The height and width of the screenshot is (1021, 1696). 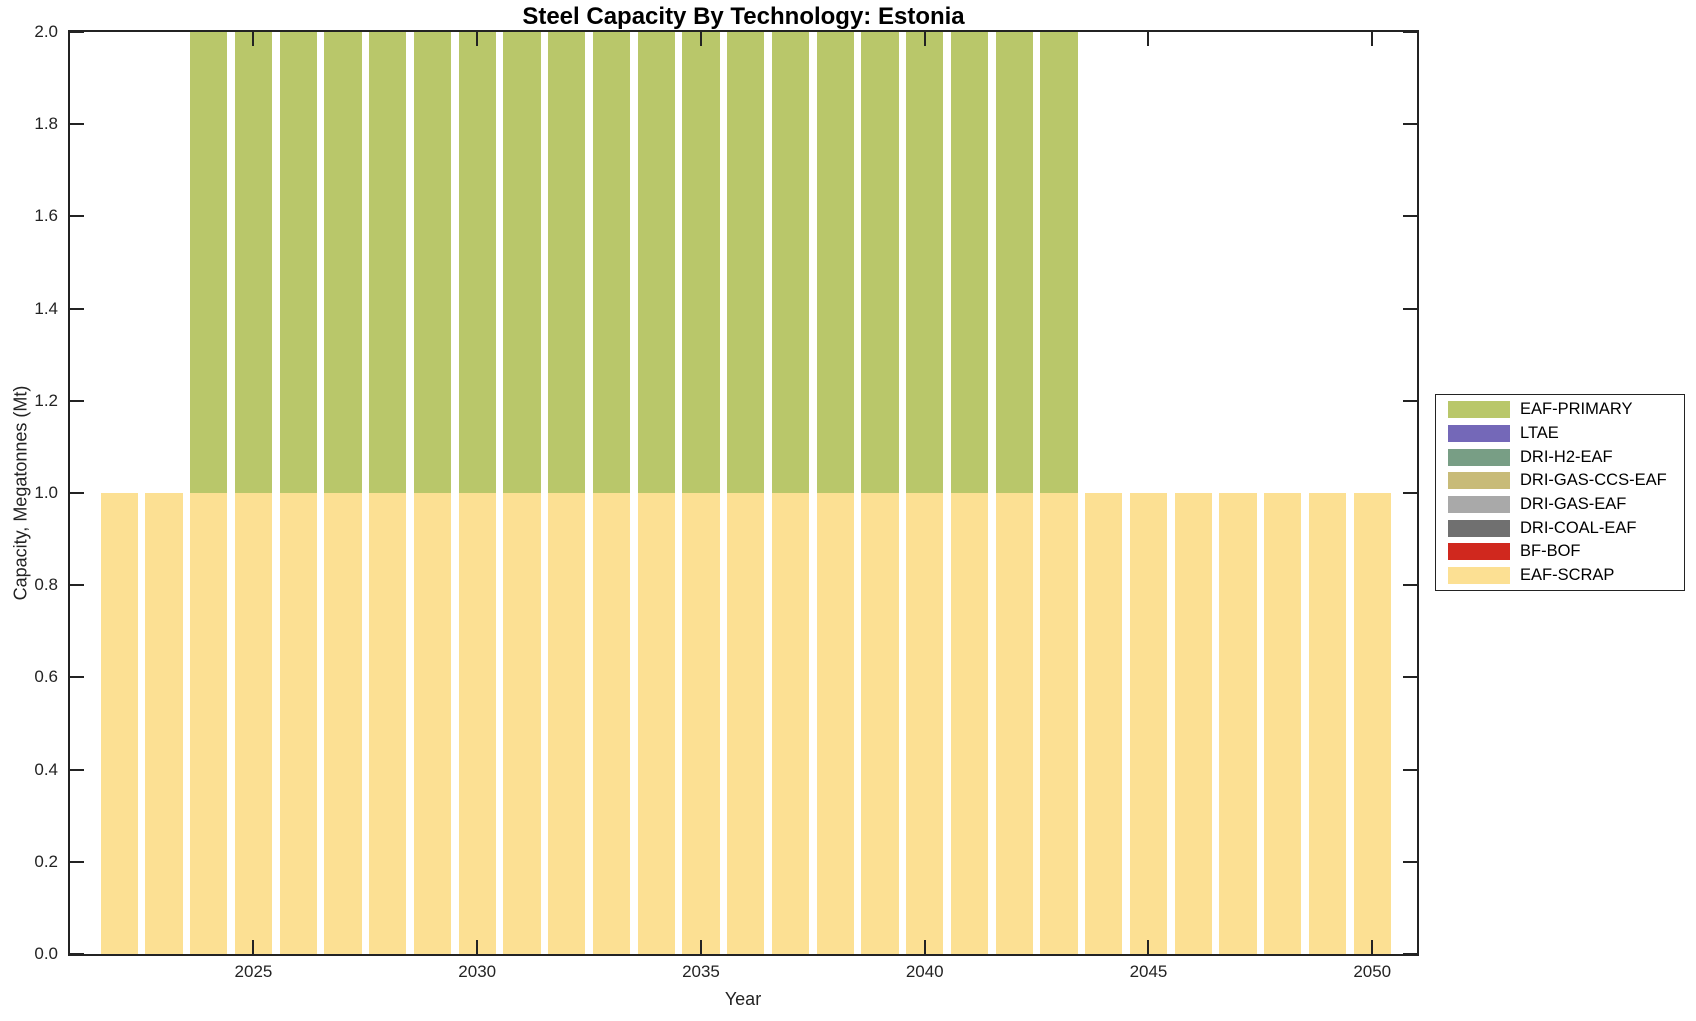 I want to click on bar-eaf-scrap-2034, so click(x=656, y=723).